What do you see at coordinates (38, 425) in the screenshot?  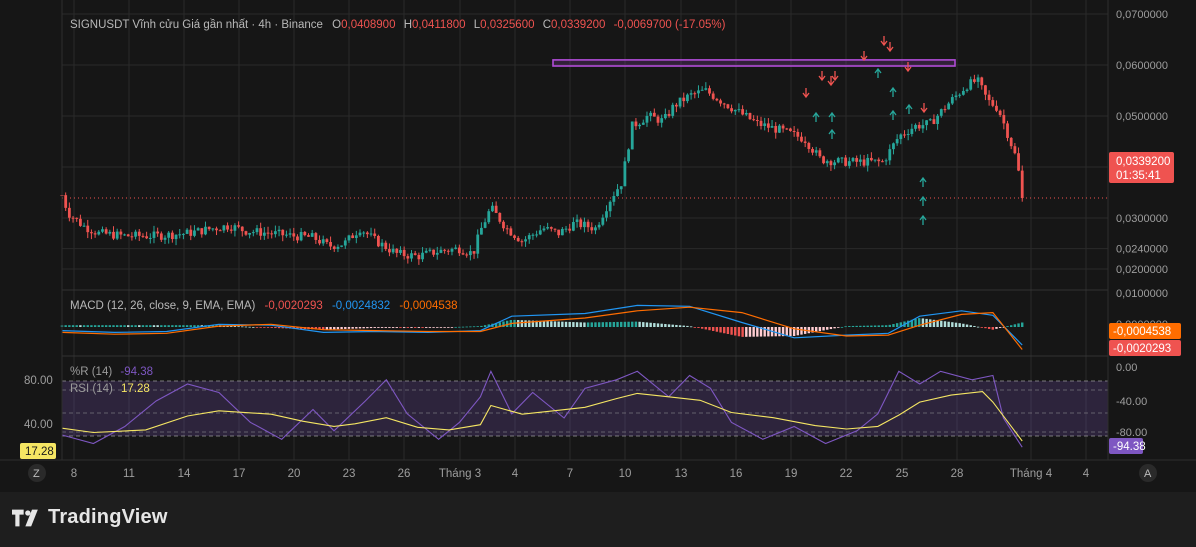 I see `rsi-axis-40: 40.00` at bounding box center [38, 425].